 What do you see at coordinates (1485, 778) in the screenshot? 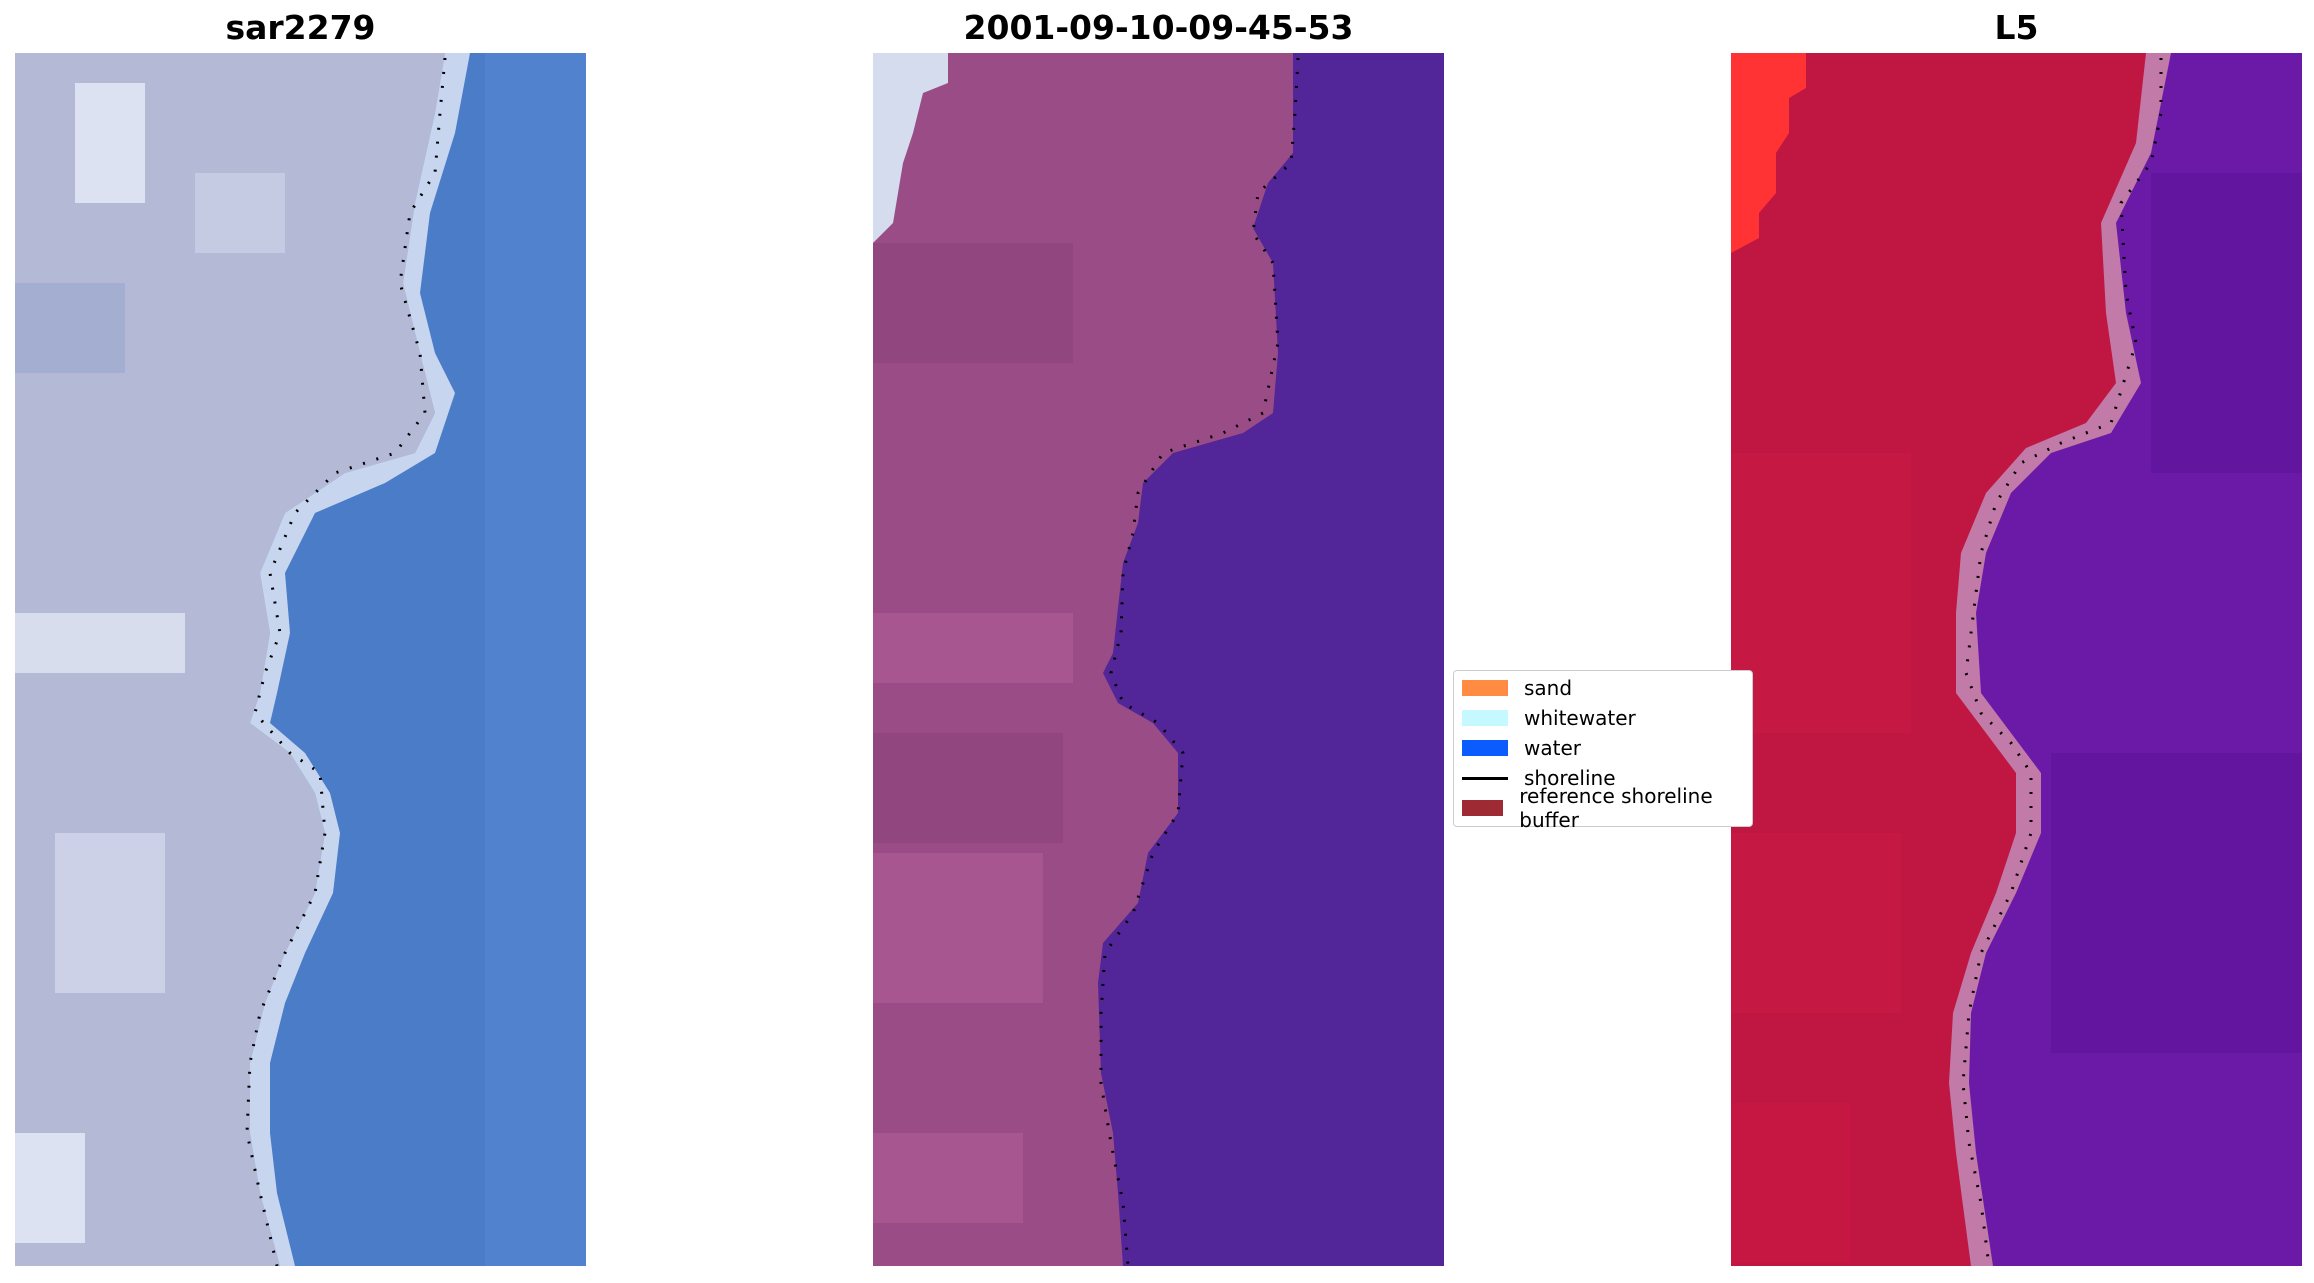
I see `shoreline-line` at bounding box center [1485, 778].